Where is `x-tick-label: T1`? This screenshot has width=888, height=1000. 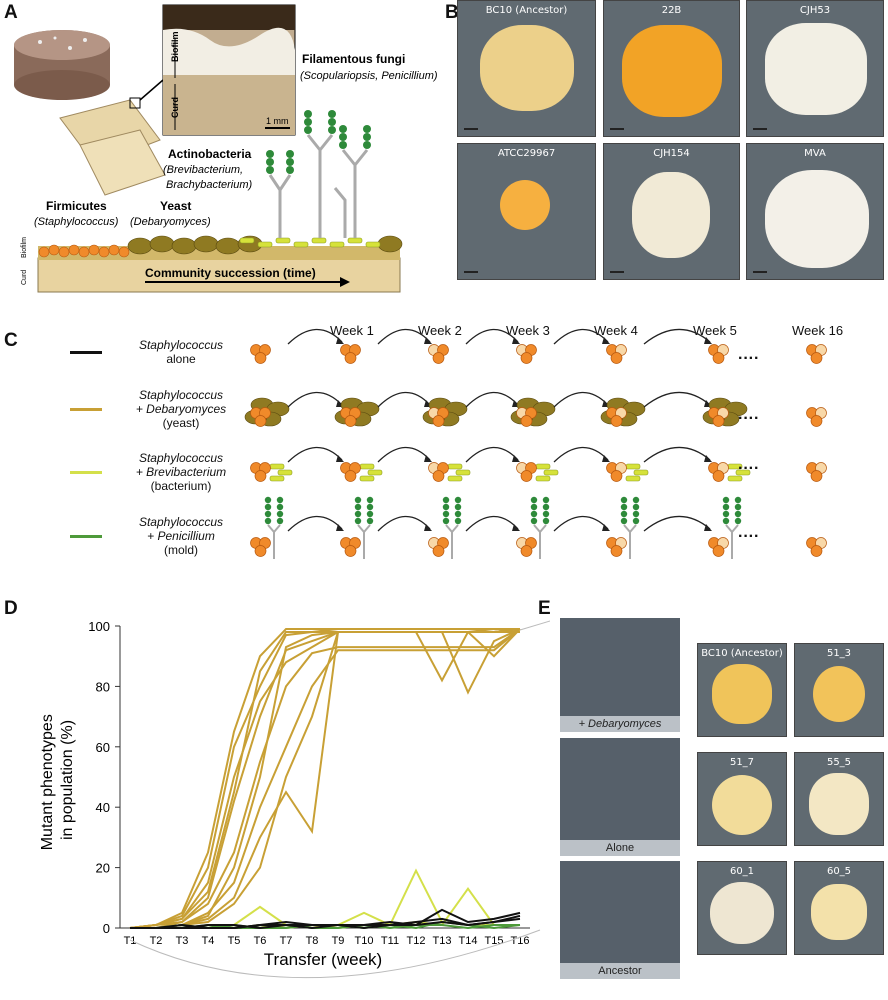
x-tick-label: T1 is located at coordinates (130, 941).